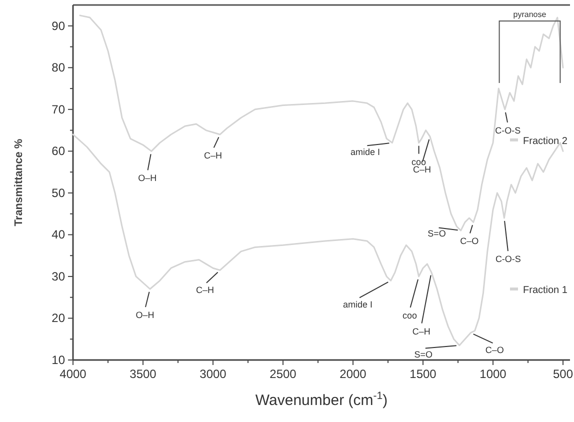 Image resolution: width=574 pixels, height=422 pixels. Describe the element at coordinates (59, 25) in the screenshot. I see `y-tick-label: 90` at that location.